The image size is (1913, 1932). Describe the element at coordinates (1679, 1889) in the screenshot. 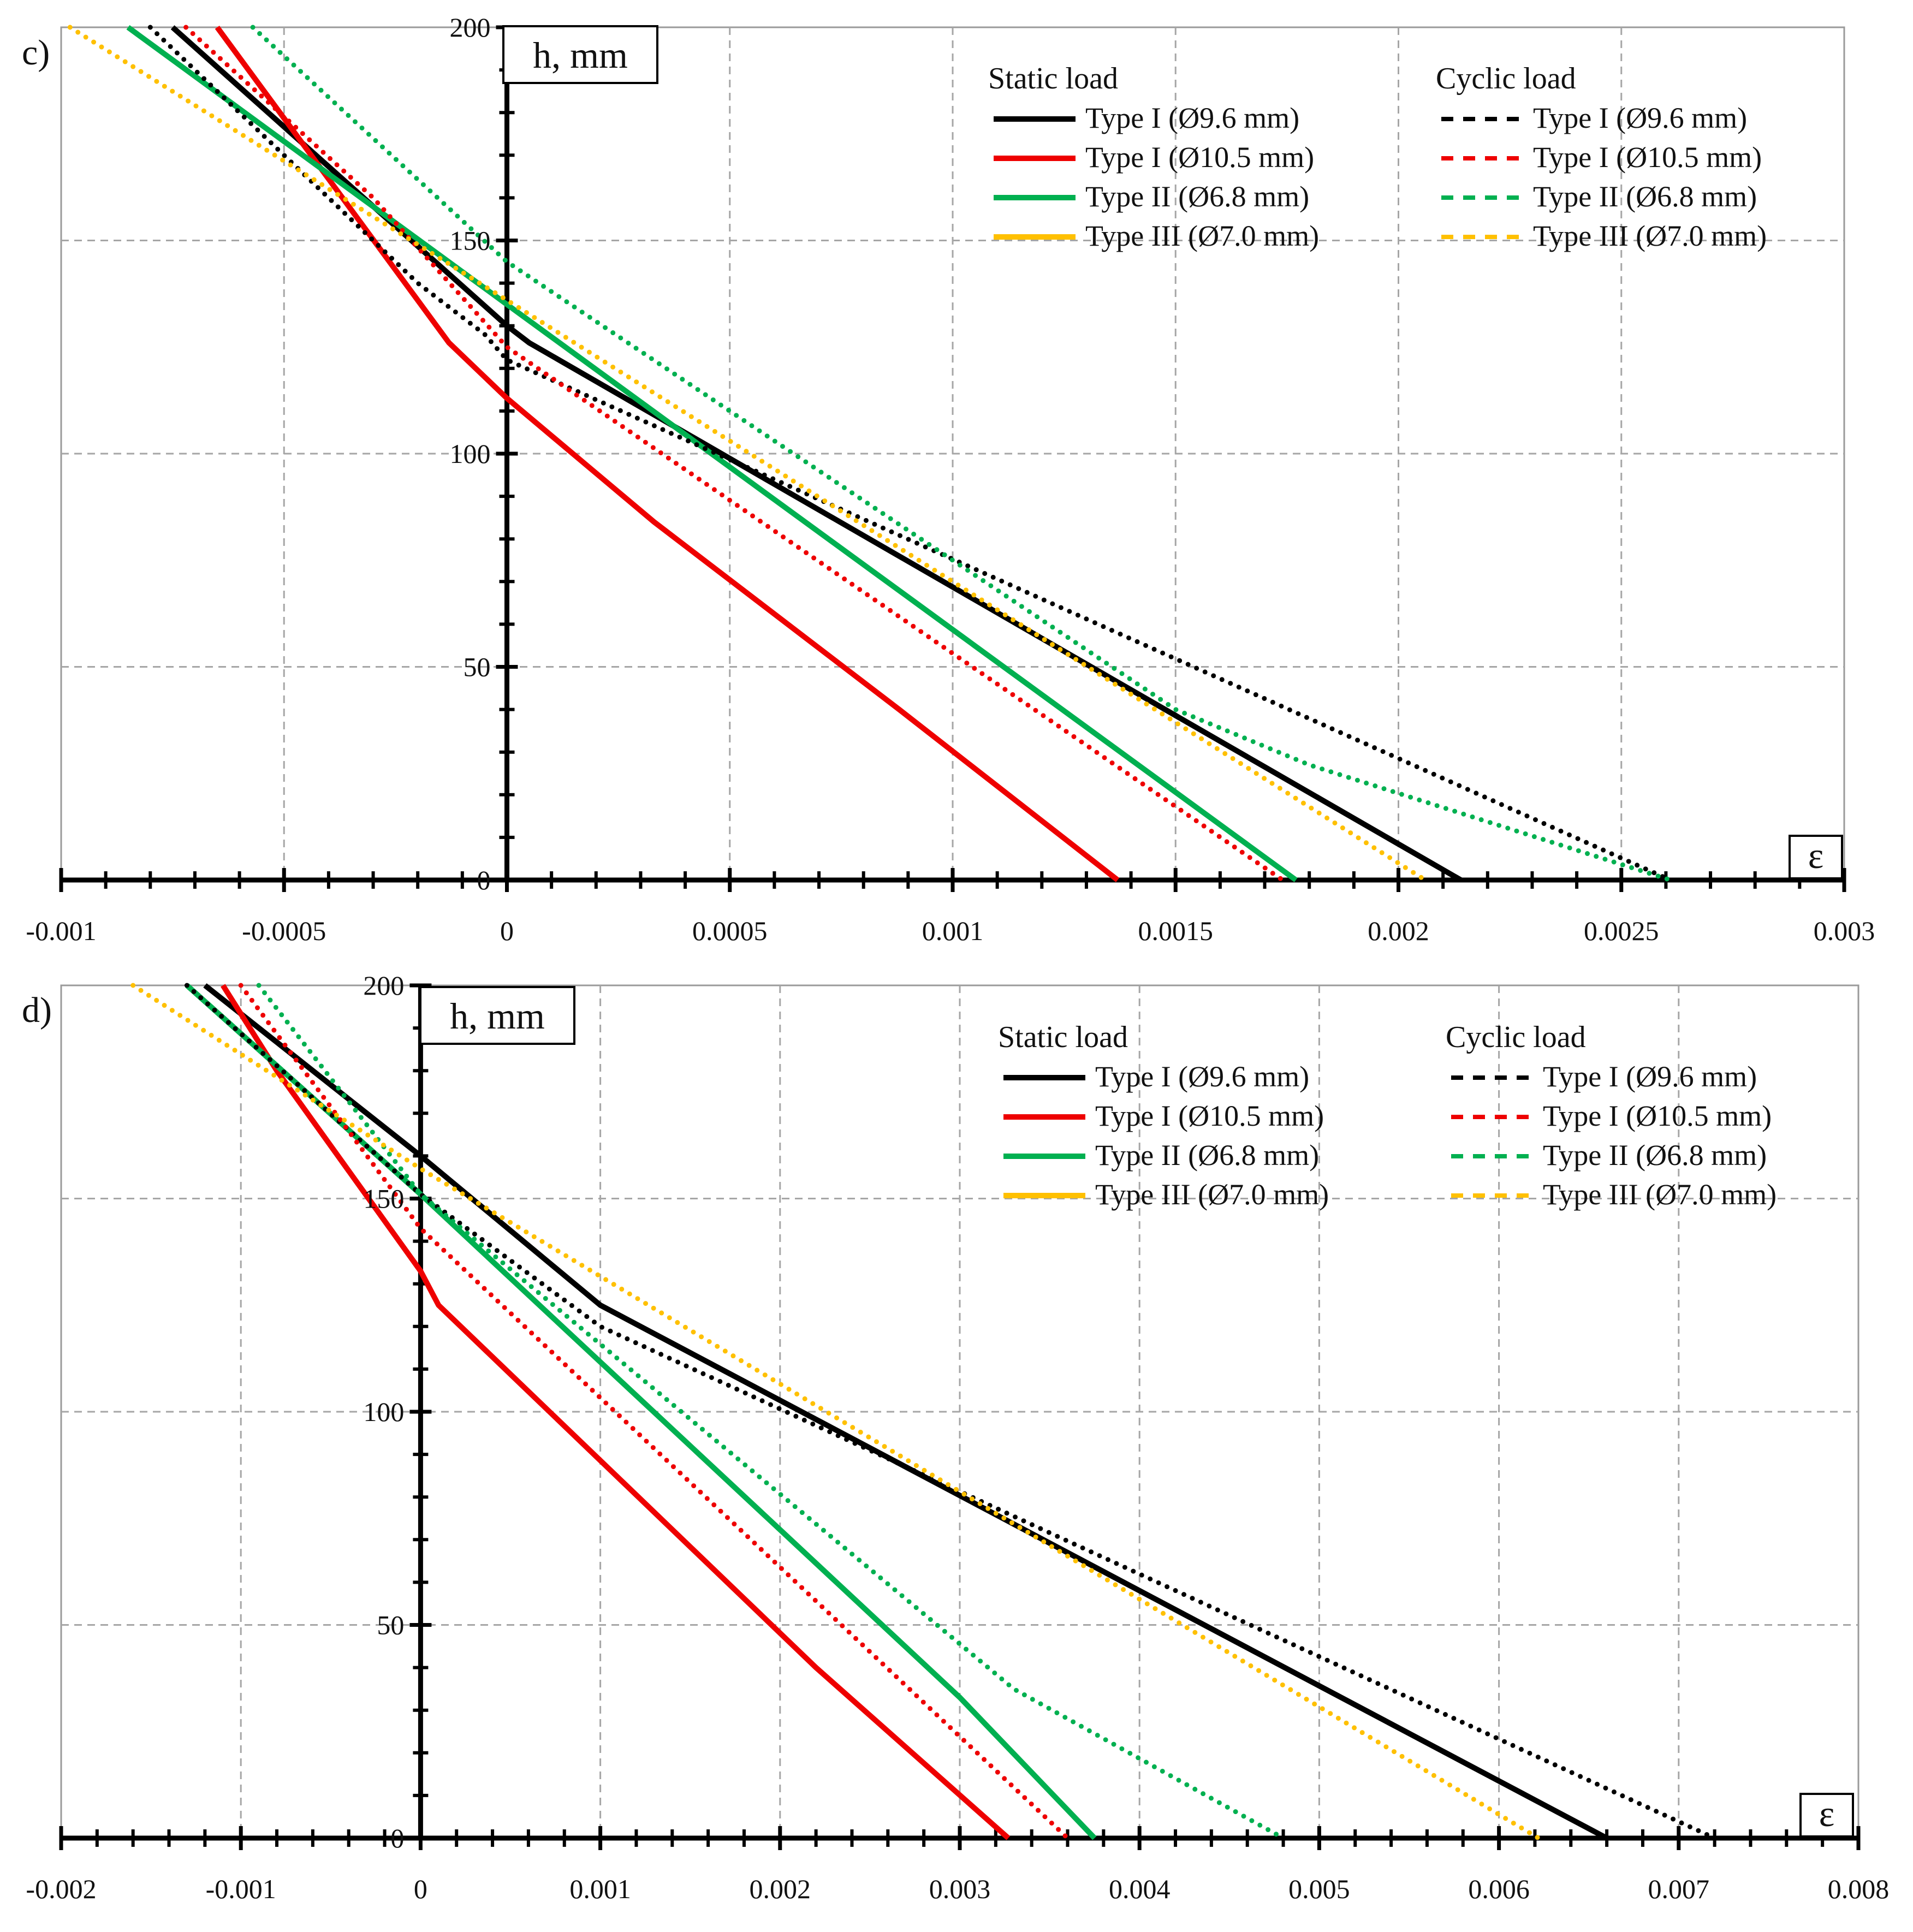

I see `x-tick-label: 0.007` at that location.